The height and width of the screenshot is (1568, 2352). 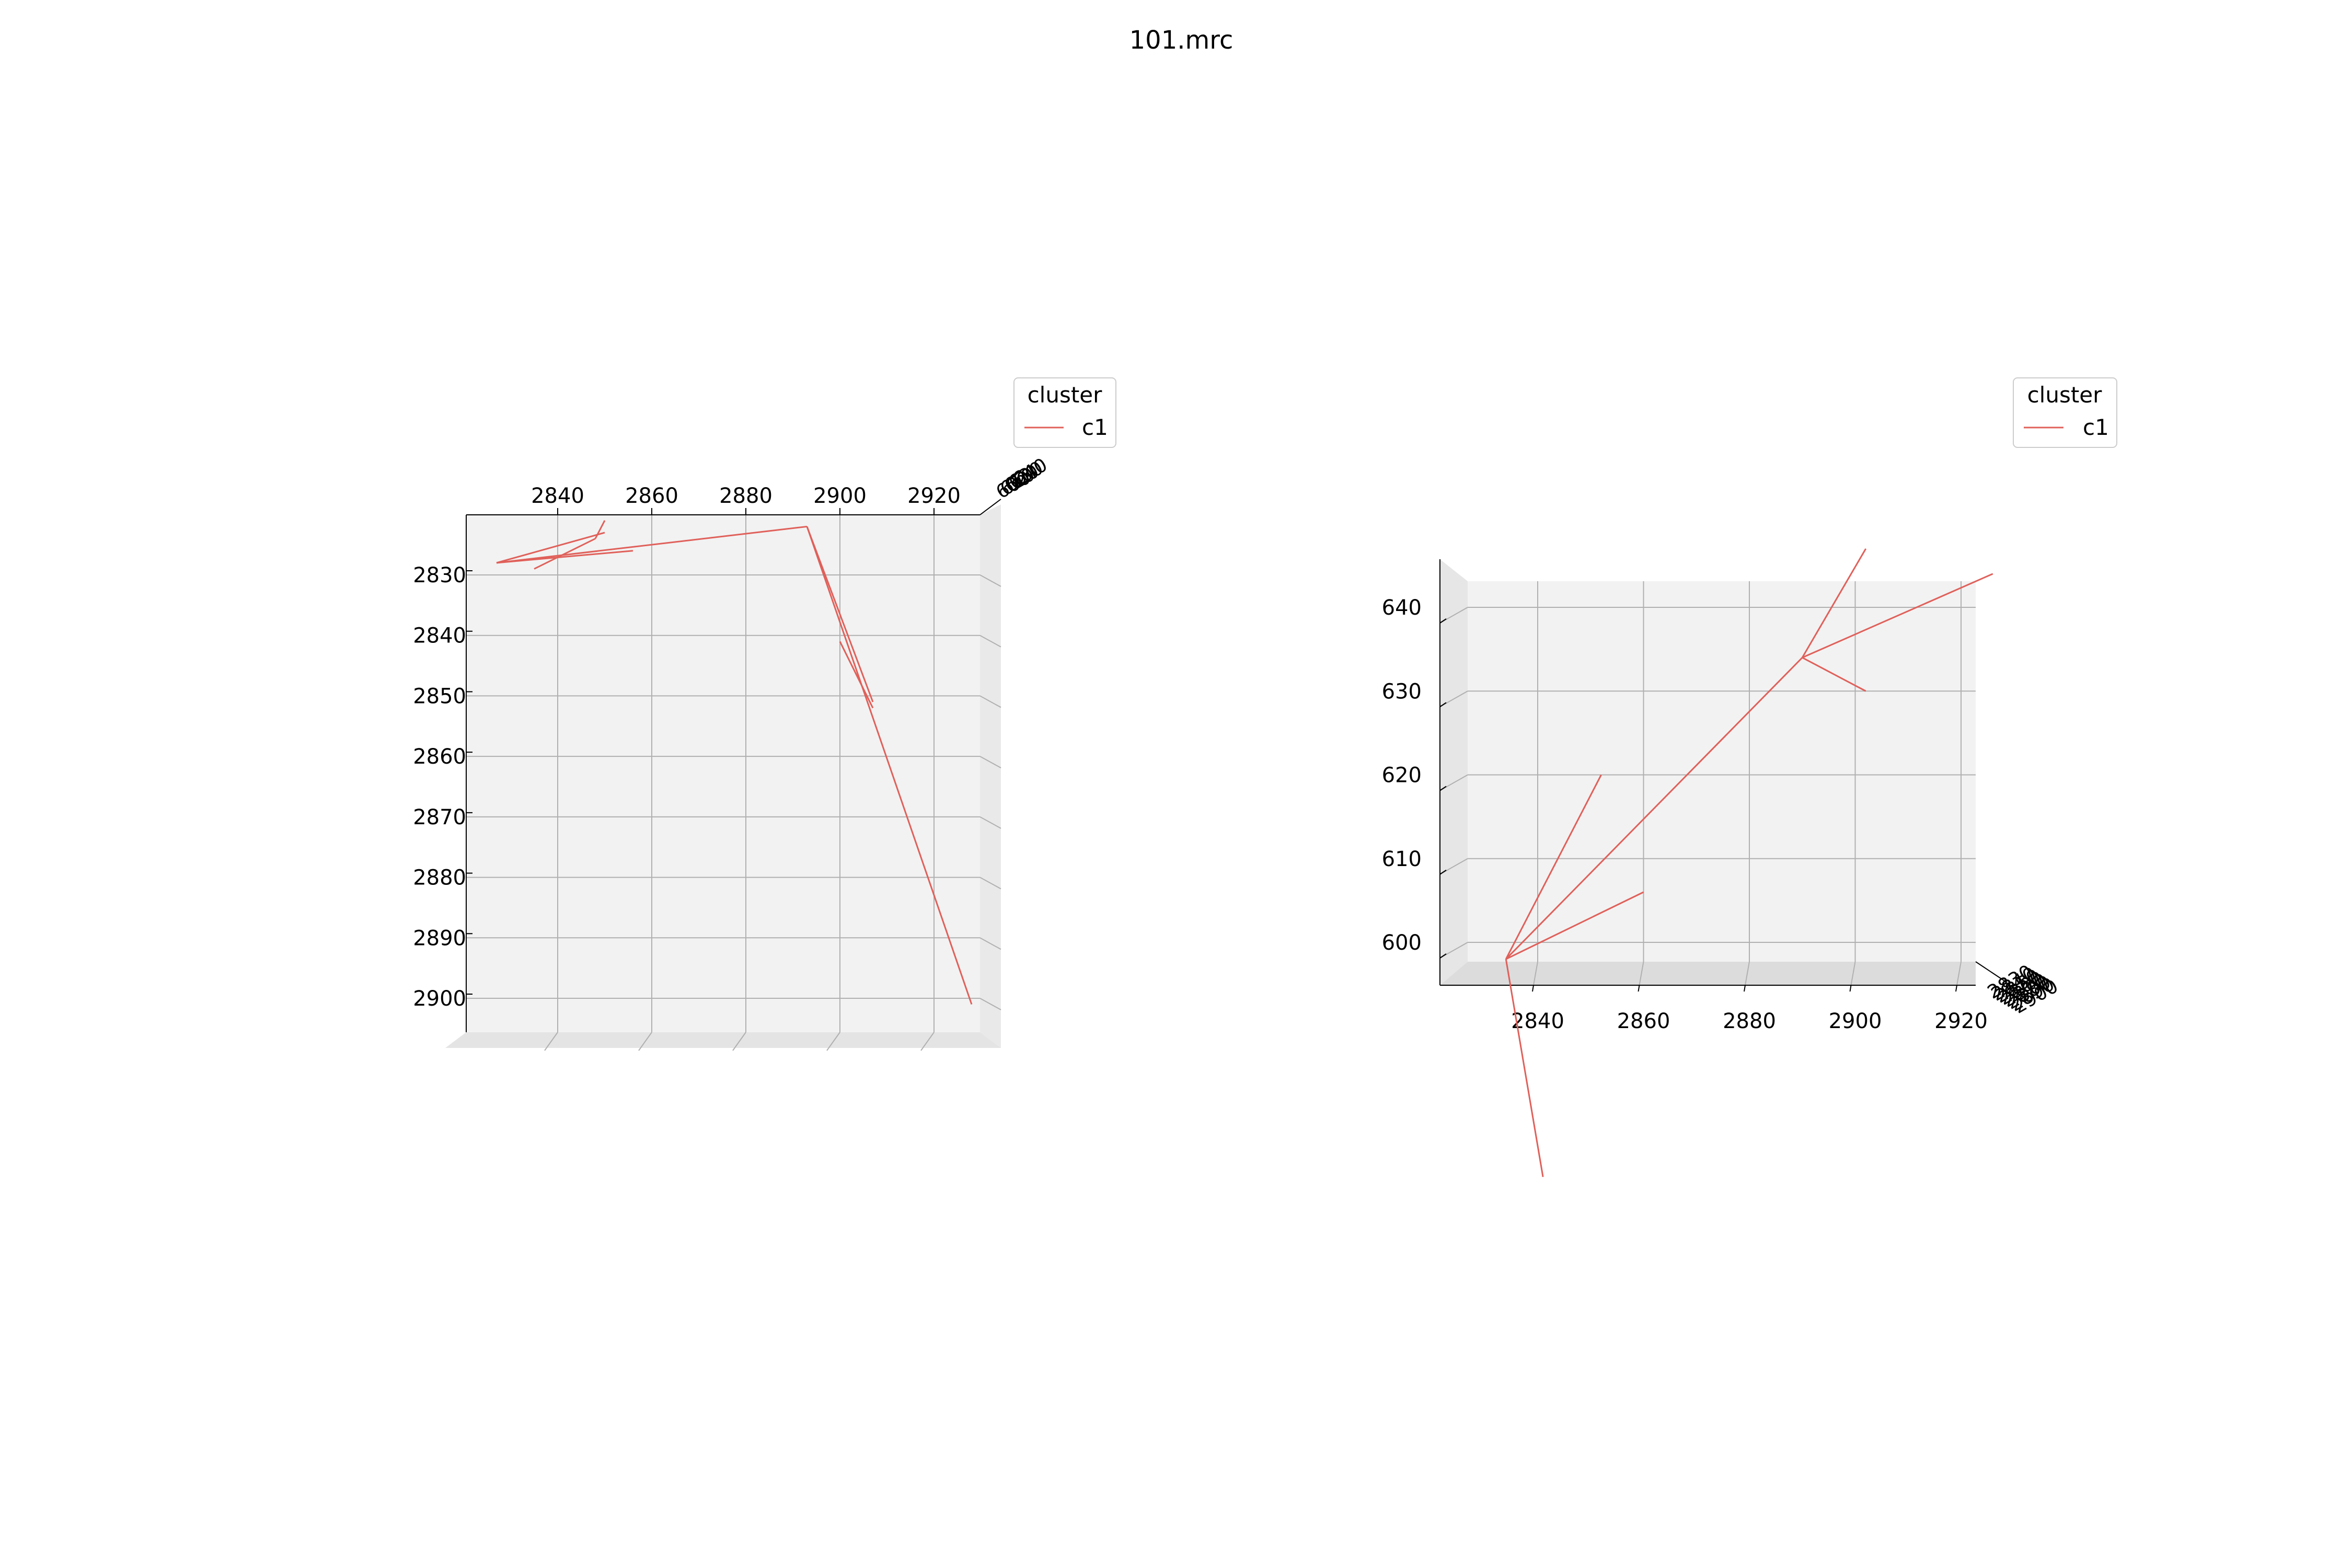 What do you see at coordinates (990, 507) in the screenshot?
I see `left-z-axis-line` at bounding box center [990, 507].